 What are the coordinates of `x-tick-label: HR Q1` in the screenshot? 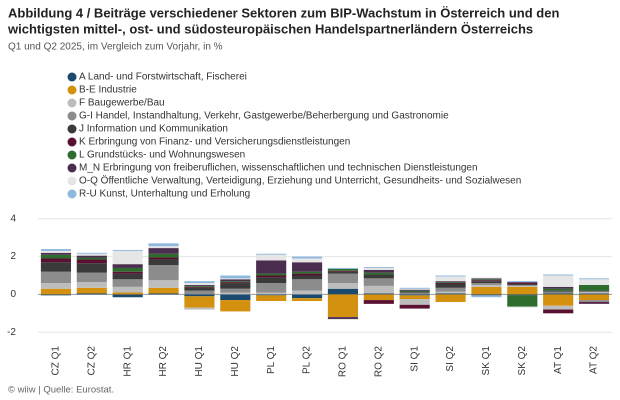 It's located at (127, 361).